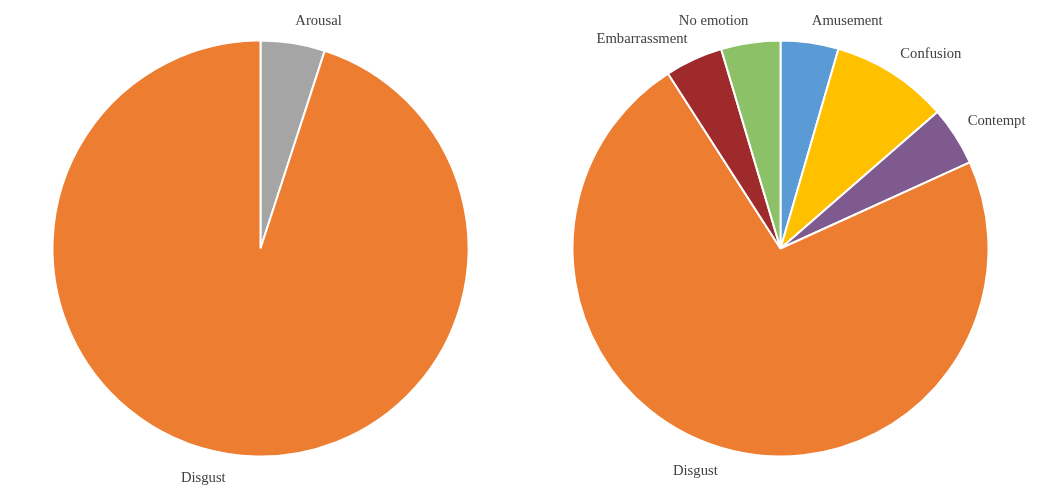 Image resolution: width=1045 pixels, height=498 pixels. Describe the element at coordinates (642, 37) in the screenshot. I see `slice-label: Embarrassment` at that location.